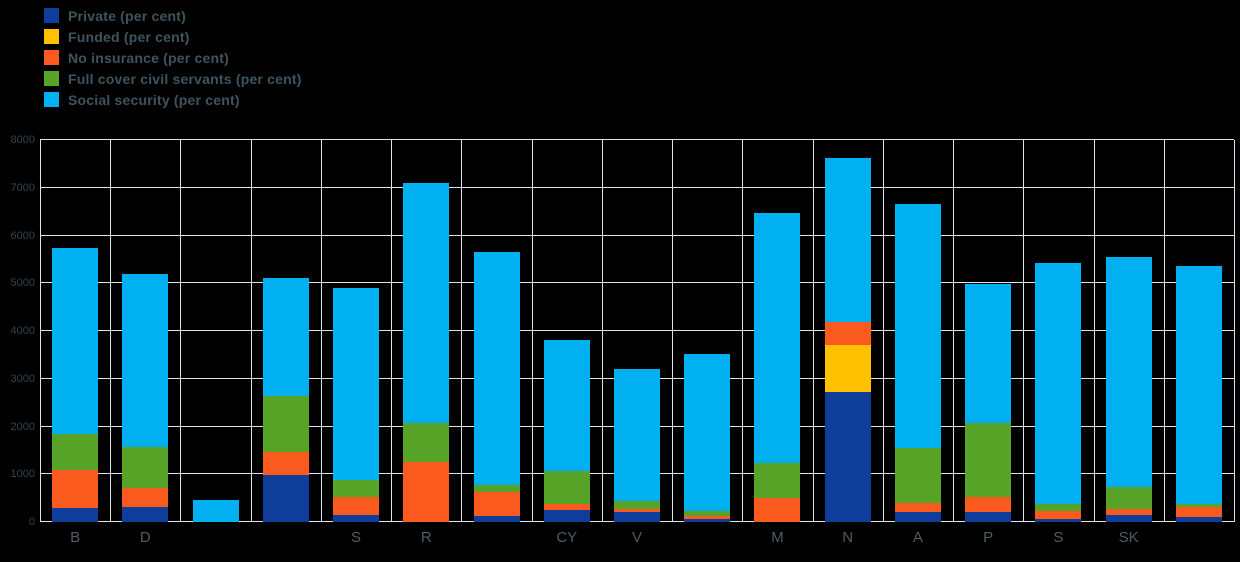 This screenshot has height=562, width=1240. Describe the element at coordinates (988, 537) in the screenshot. I see `x-axis-label: P` at that location.